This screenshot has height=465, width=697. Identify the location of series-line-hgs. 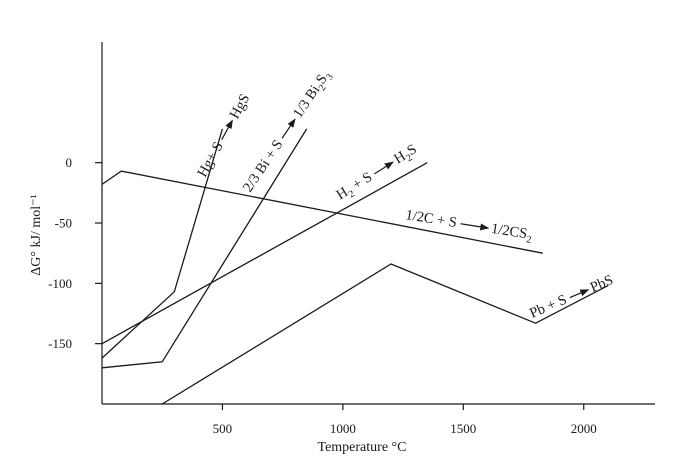
(162, 243).